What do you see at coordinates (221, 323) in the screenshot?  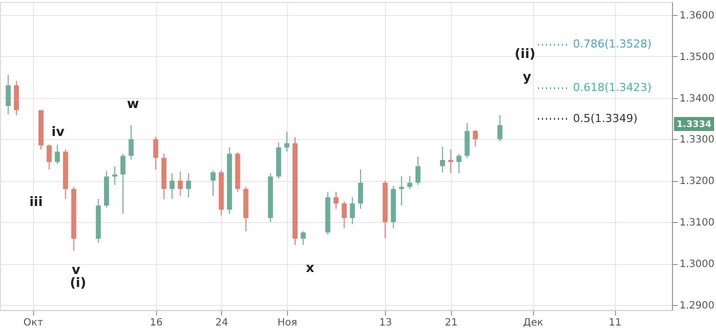 I see `x-tick-label: 24` at bounding box center [221, 323].